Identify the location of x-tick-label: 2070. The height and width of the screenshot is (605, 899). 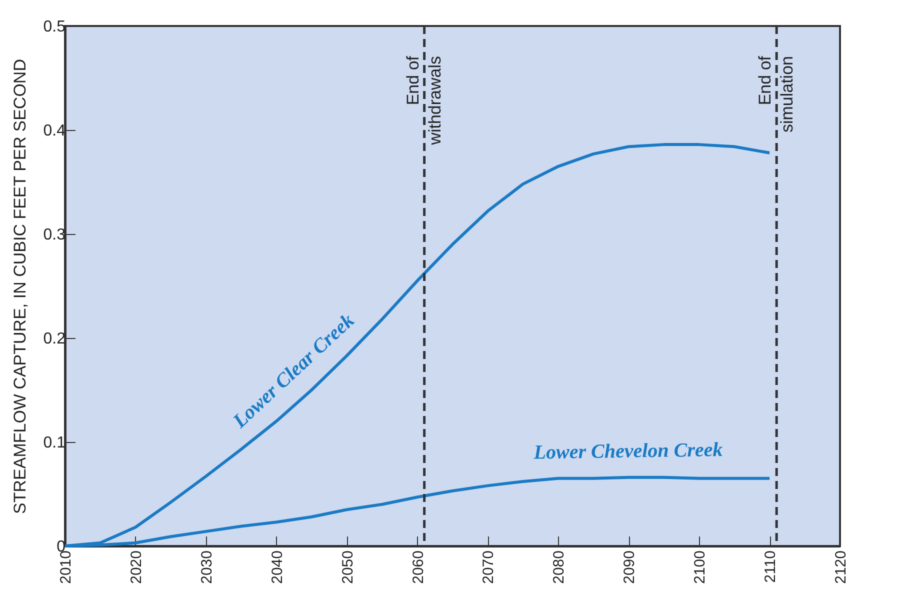
(489, 567).